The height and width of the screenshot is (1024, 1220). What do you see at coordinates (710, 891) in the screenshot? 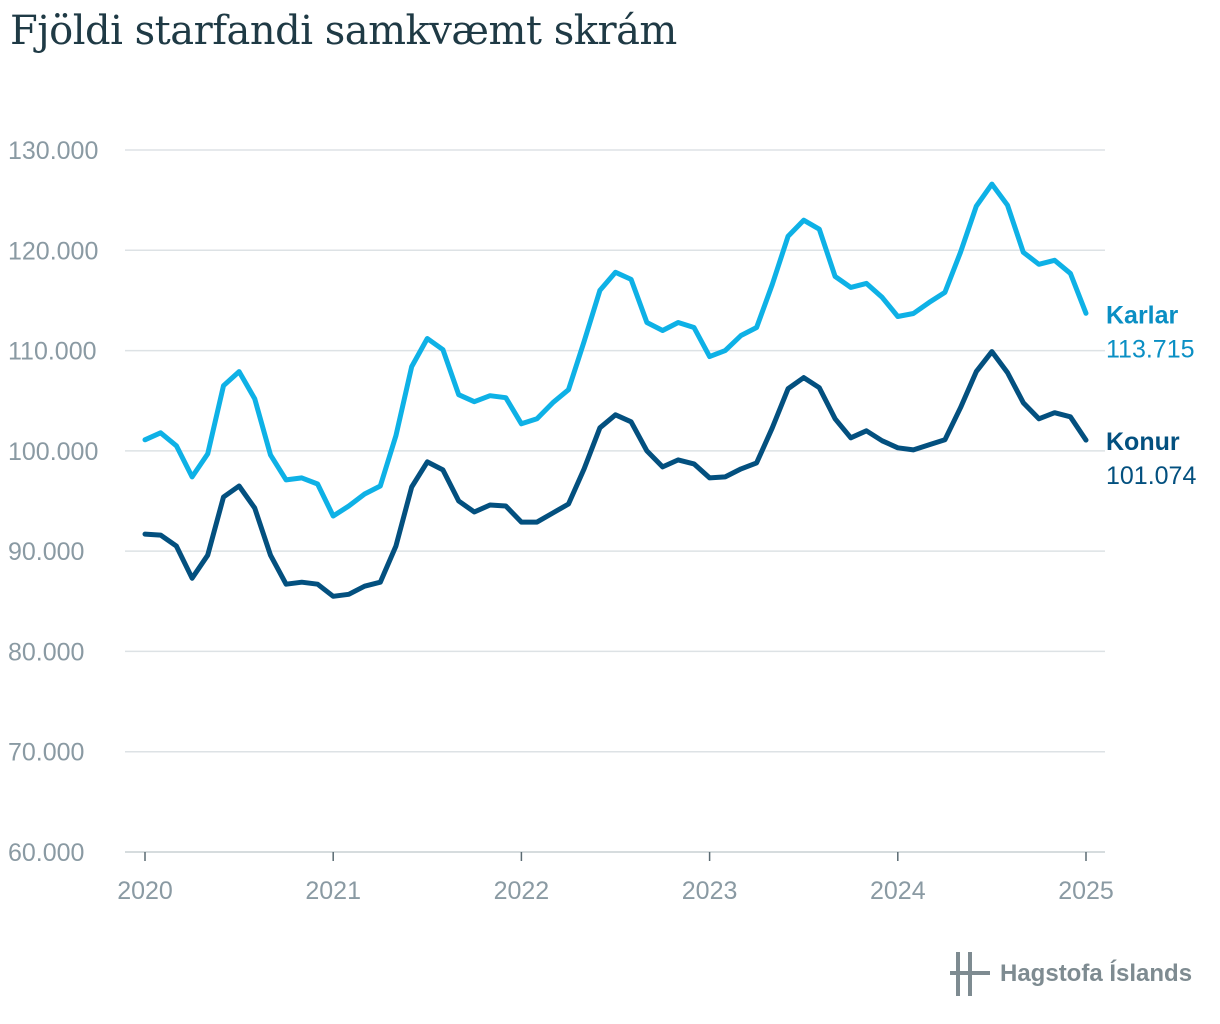
I see `x-tick-label: 2023` at bounding box center [710, 891].